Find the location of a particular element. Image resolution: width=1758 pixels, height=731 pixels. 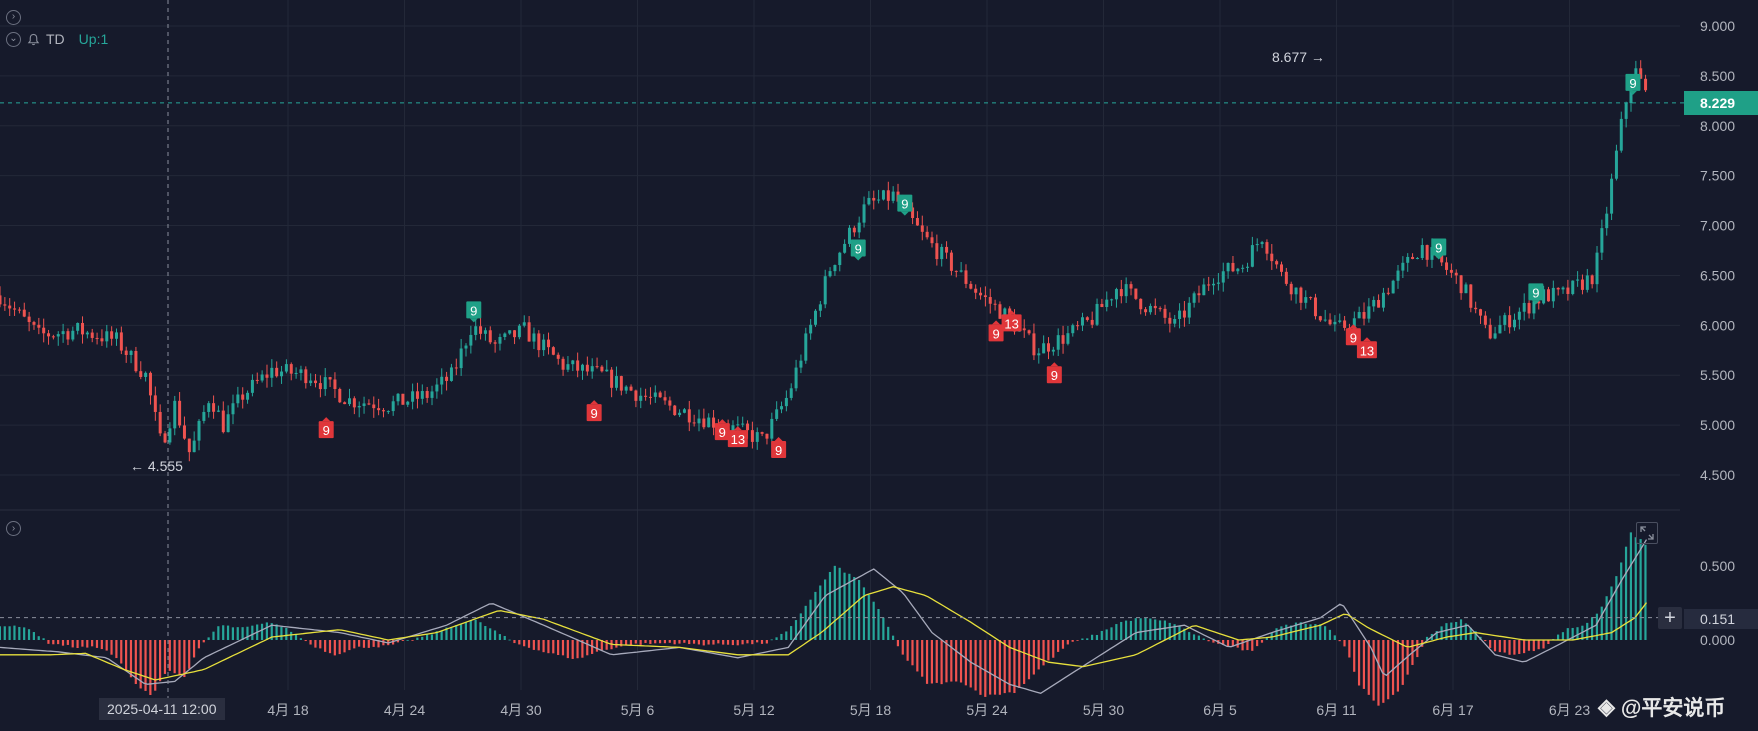

chevron-down-icon: ⌄ is located at coordinates (13, 39).